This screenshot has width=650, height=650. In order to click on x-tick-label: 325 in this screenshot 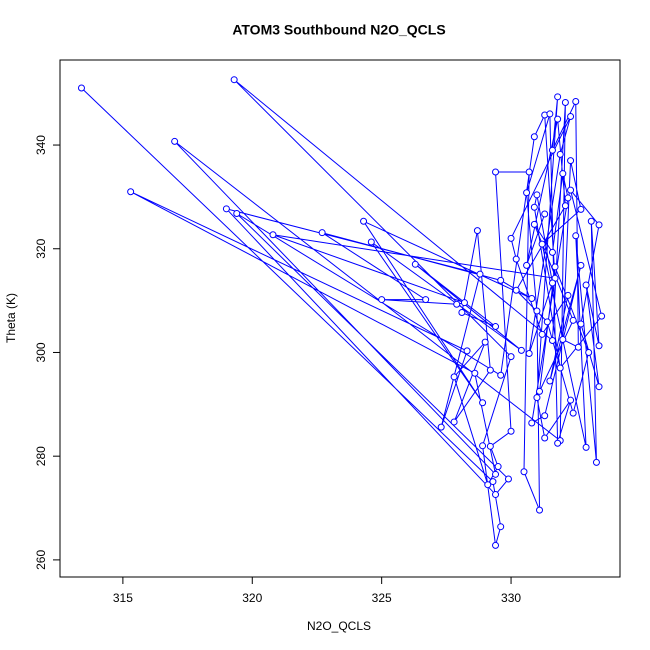, I will do `click(382, 598)`.